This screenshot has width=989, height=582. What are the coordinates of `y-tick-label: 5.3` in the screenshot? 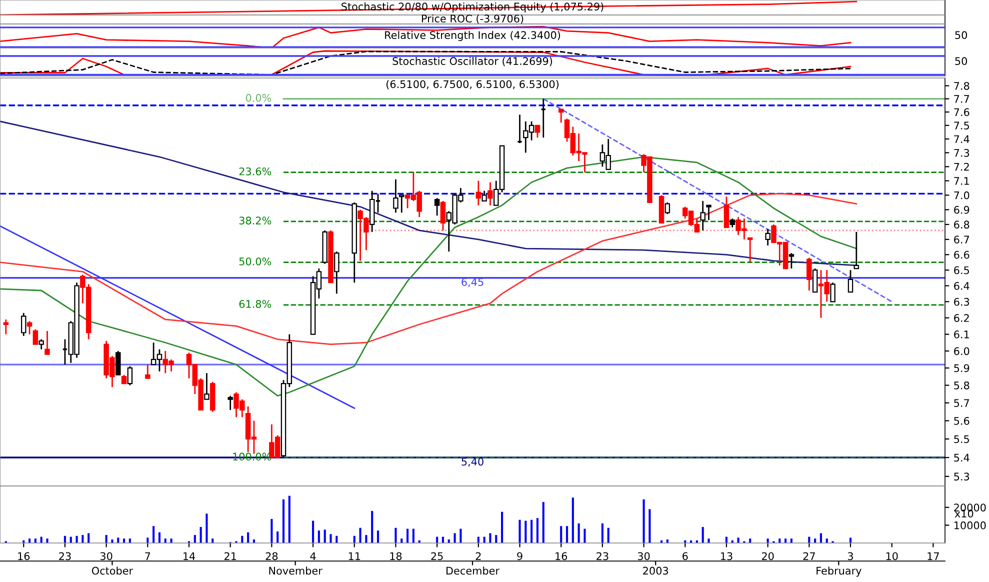 It's located at (962, 476).